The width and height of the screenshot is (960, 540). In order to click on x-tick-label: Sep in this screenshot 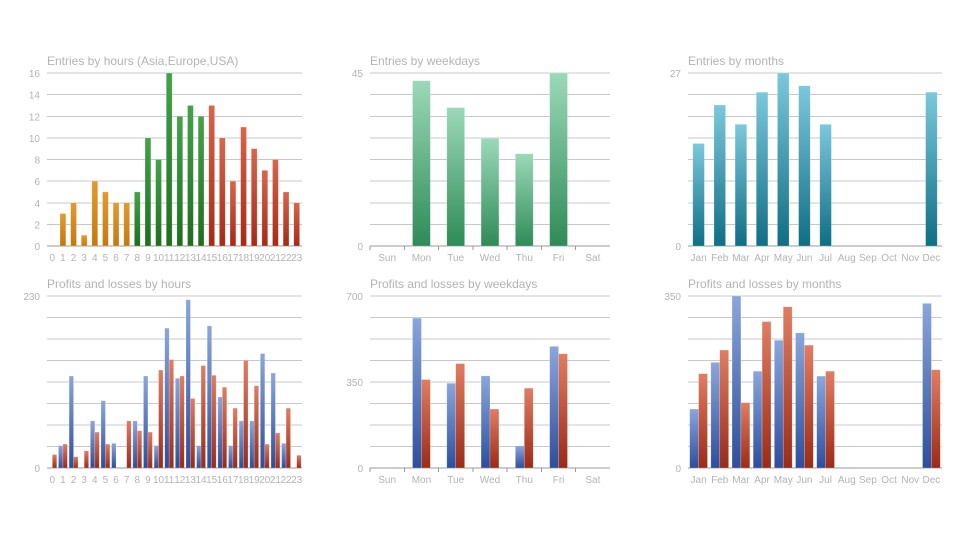, I will do `click(868, 258)`.